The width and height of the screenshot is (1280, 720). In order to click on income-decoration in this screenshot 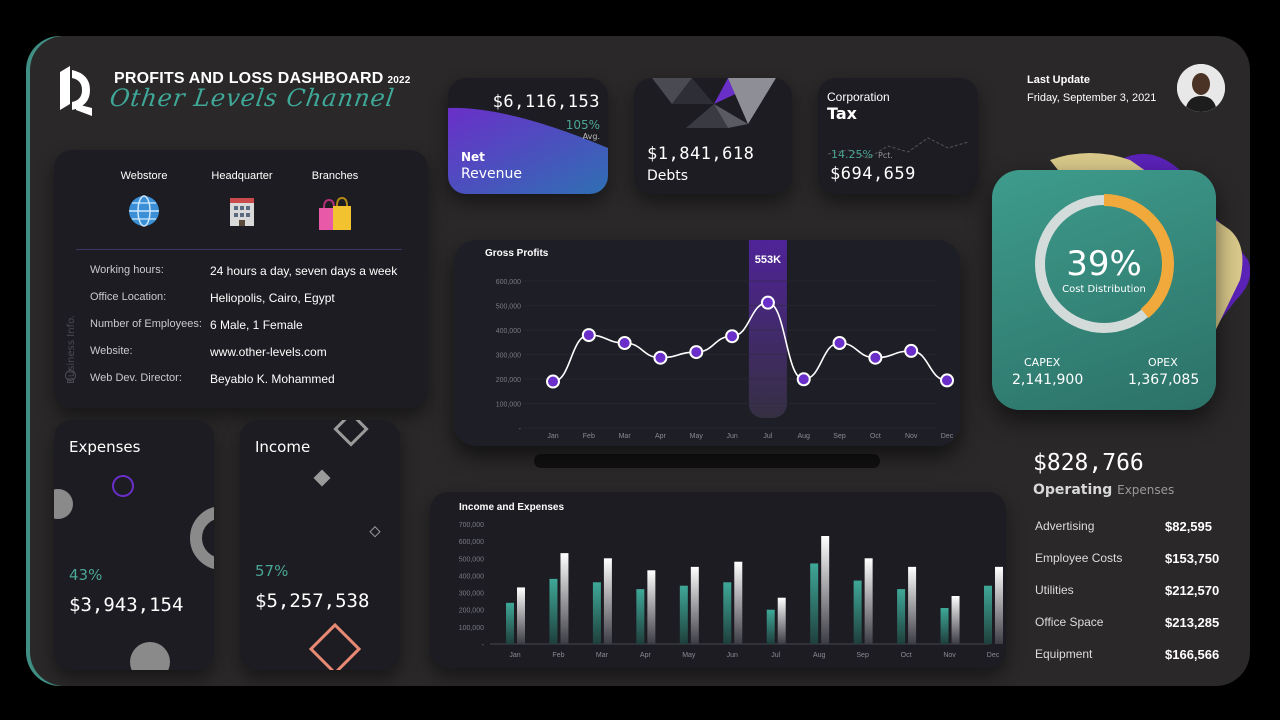, I will do `click(344, 545)`.